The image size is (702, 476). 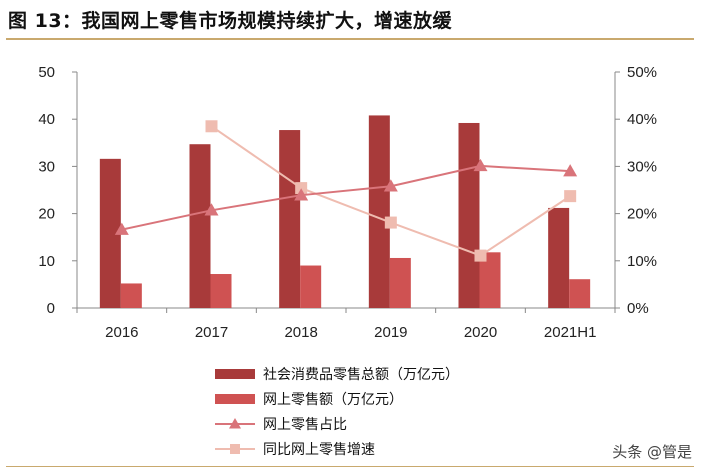 What do you see at coordinates (361, 375) in the screenshot?
I see `legend-label: 社会消费品零售总额（万亿元）` at bounding box center [361, 375].